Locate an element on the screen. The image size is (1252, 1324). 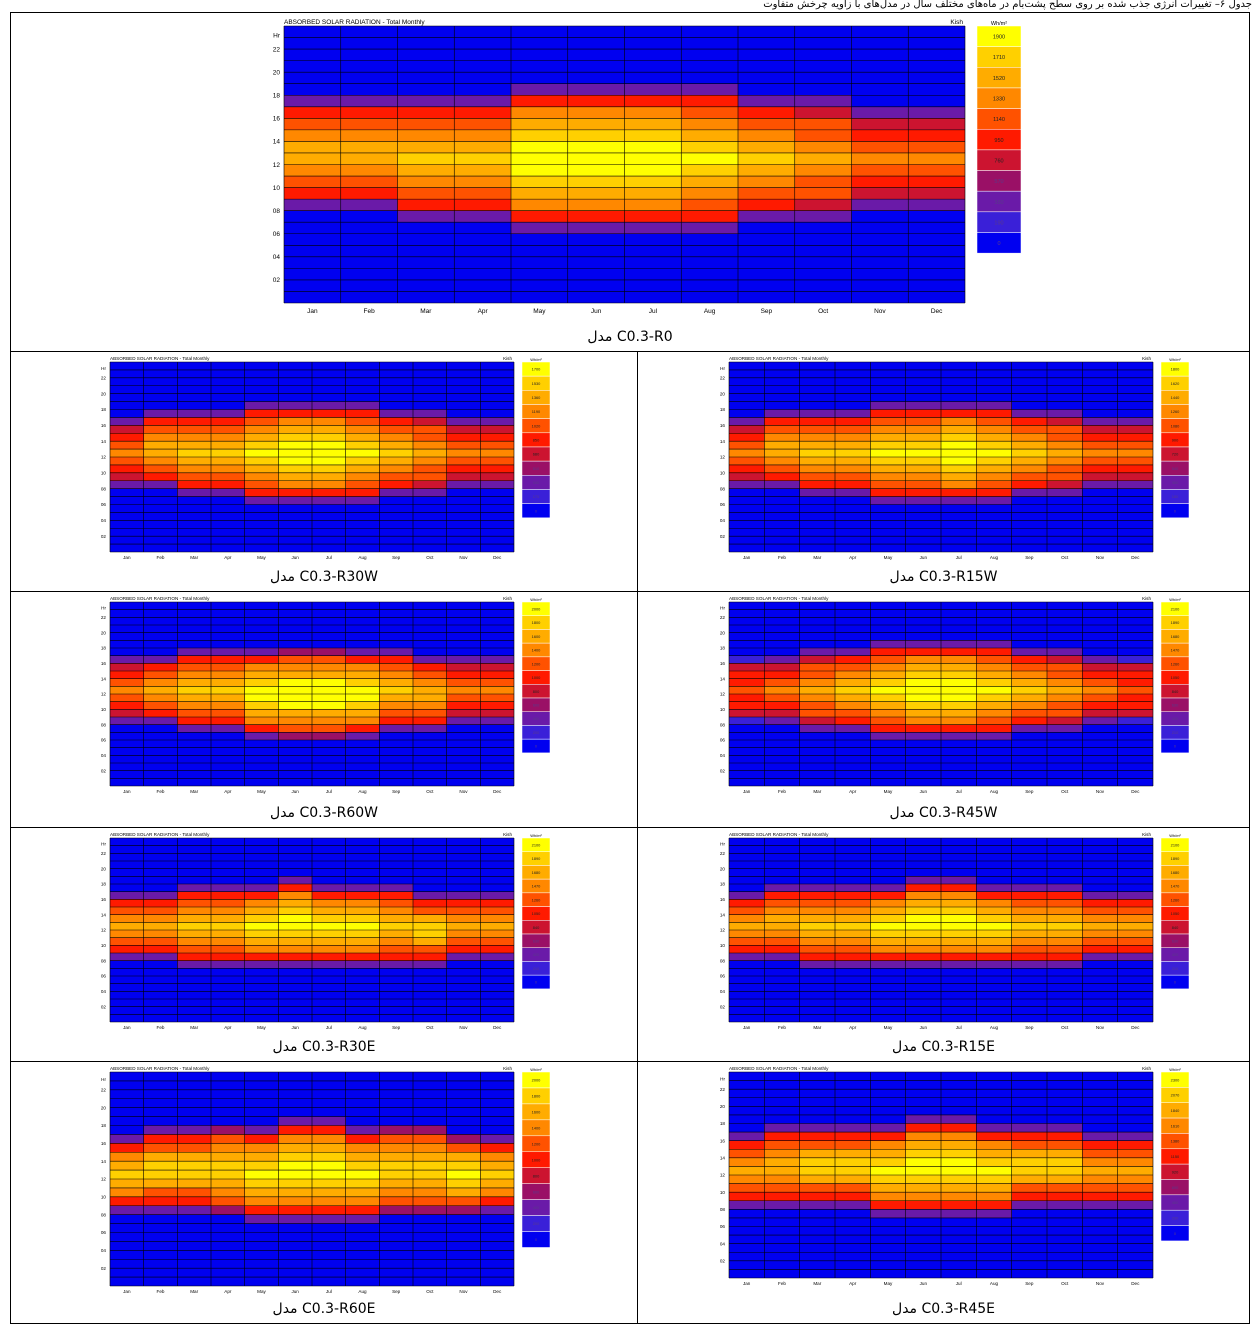
y-tick-label: 08 is located at coordinates (723, 960).